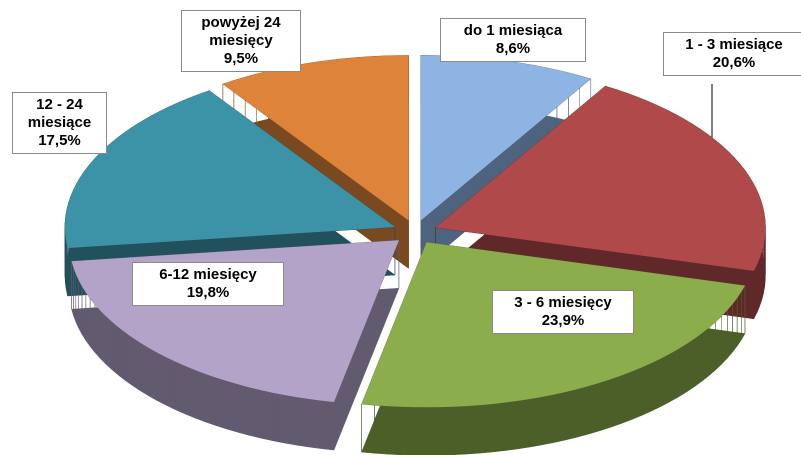 The height and width of the screenshot is (455, 801). I want to click on category-label: 1 - 3 miesiące, so click(734, 44).